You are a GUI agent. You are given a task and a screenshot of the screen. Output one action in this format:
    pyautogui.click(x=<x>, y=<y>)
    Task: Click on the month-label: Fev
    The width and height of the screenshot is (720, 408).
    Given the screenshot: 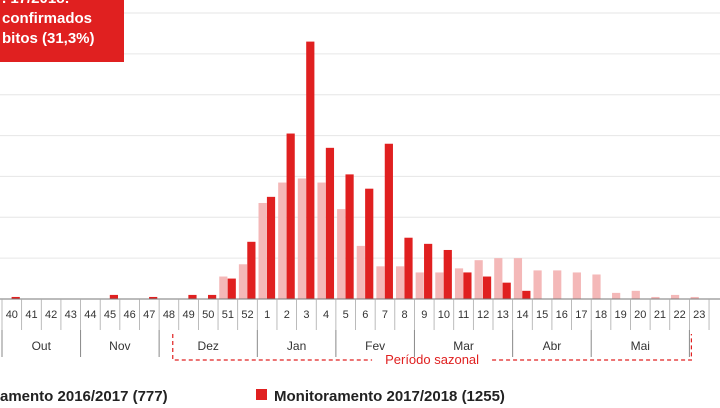 What is the action you would take?
    pyautogui.click(x=375, y=346)
    